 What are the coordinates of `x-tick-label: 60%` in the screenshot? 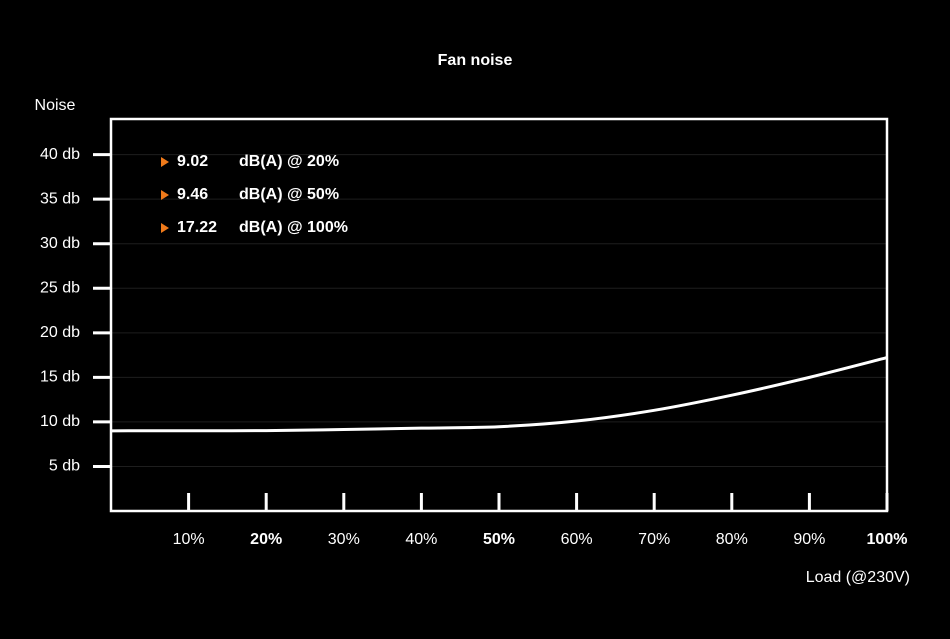 It's located at (577, 539).